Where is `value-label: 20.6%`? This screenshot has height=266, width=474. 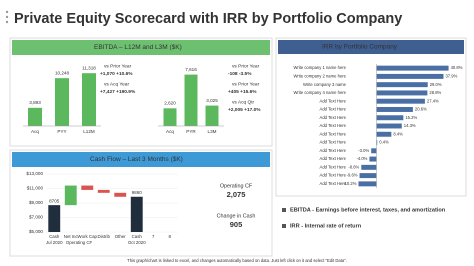
value-label: 20.6% is located at coordinates (421, 109).